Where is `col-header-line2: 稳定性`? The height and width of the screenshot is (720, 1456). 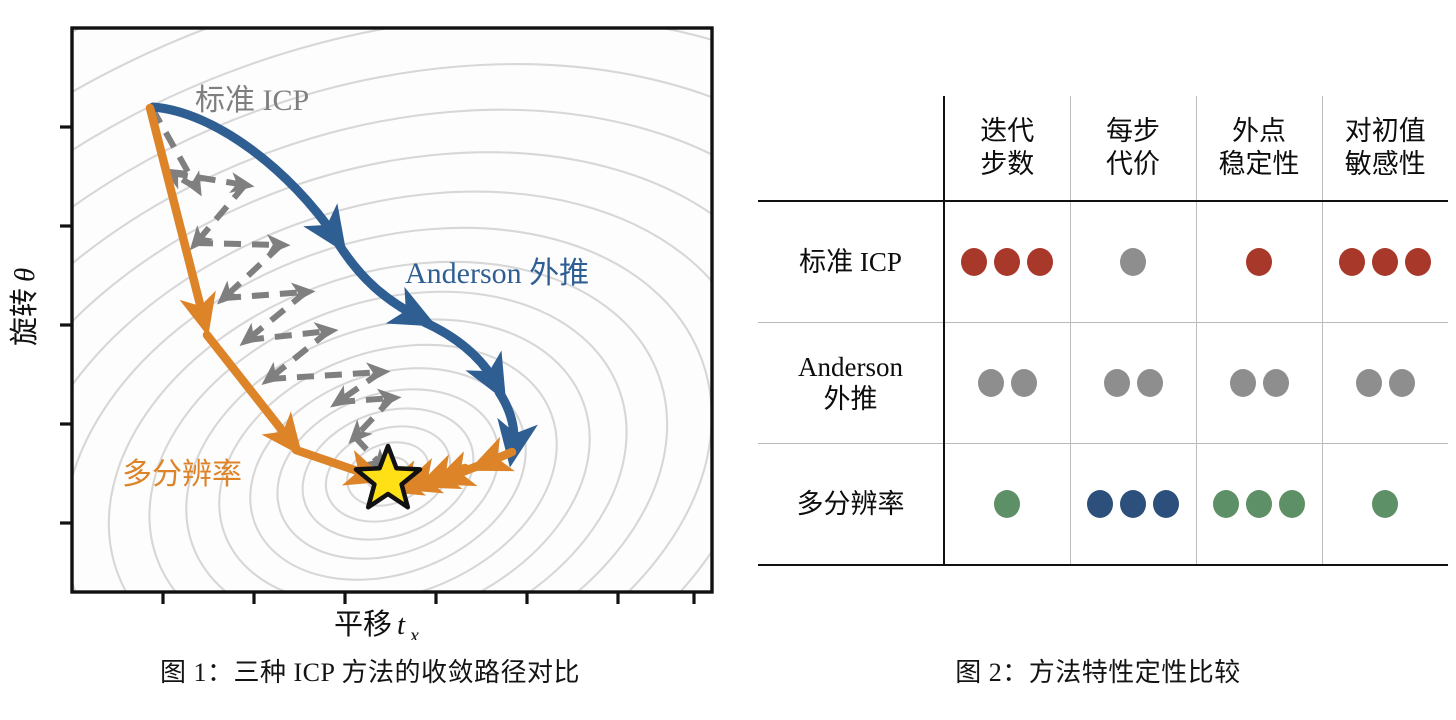 col-header-line2: 稳定性 is located at coordinates (1259, 164).